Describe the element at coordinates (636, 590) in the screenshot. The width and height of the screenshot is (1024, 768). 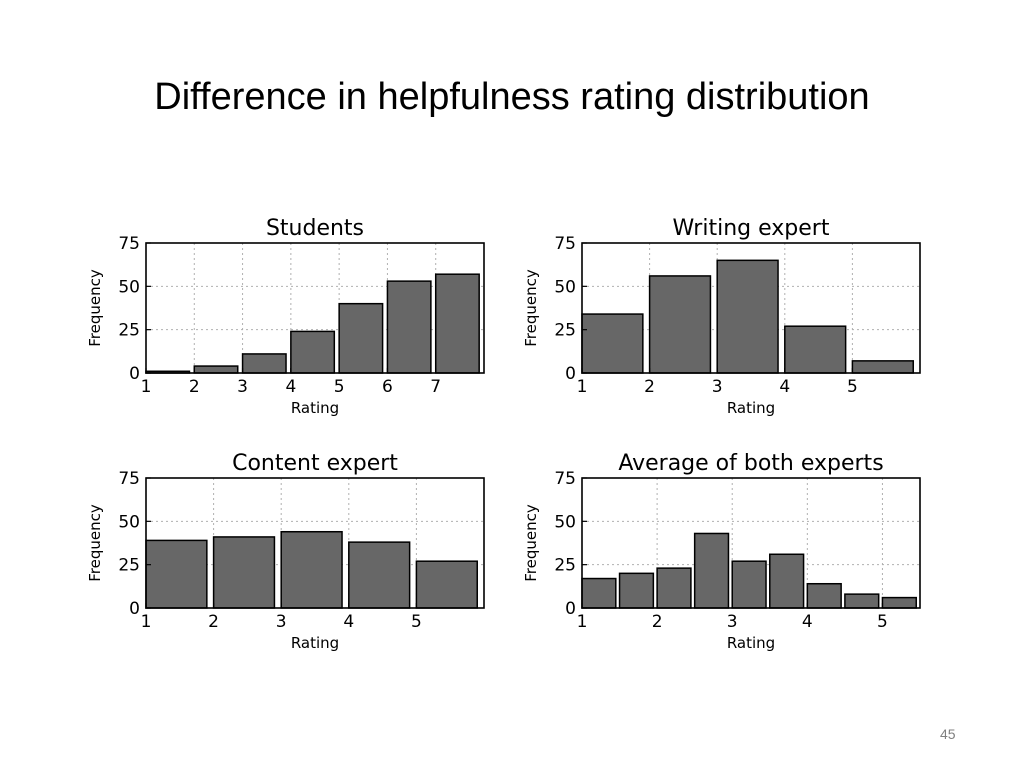
I see `bar-bin-1.5` at that location.